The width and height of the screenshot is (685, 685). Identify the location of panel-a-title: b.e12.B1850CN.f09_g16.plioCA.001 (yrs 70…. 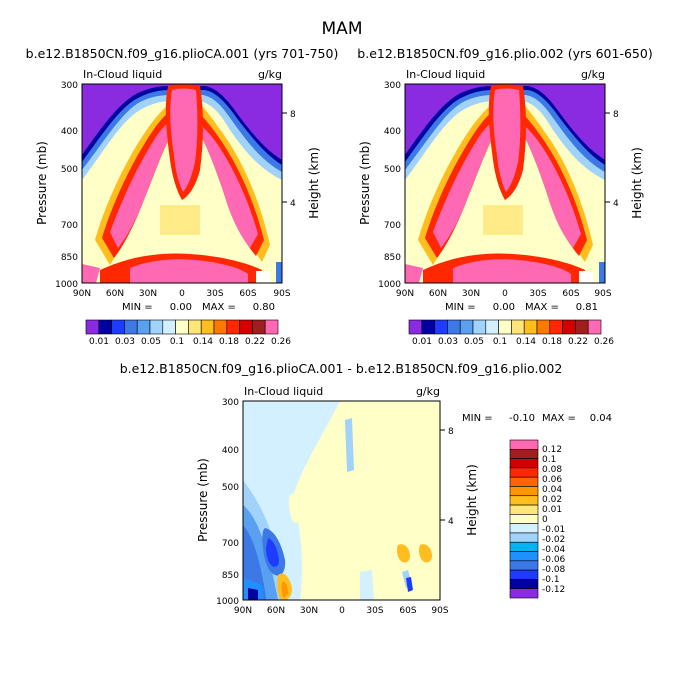
(182, 53).